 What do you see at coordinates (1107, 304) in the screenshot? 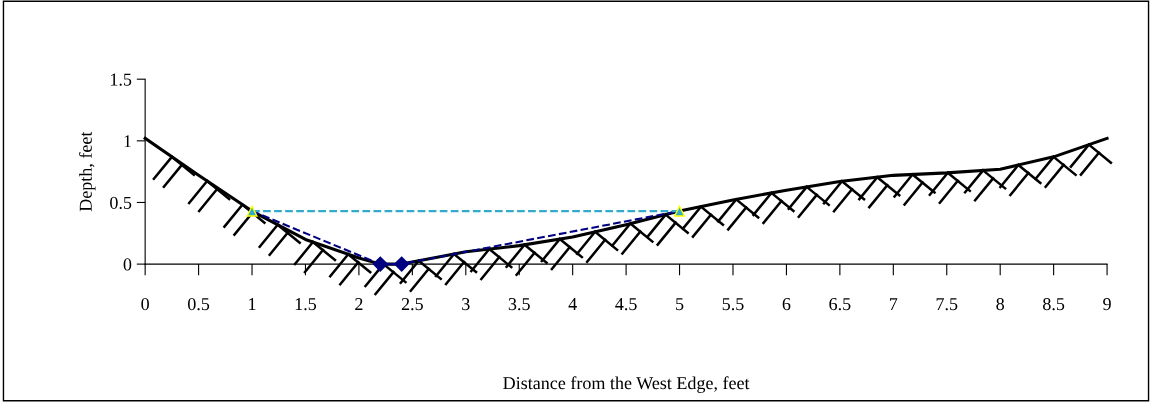
I see `x-tick-label: 9` at bounding box center [1107, 304].